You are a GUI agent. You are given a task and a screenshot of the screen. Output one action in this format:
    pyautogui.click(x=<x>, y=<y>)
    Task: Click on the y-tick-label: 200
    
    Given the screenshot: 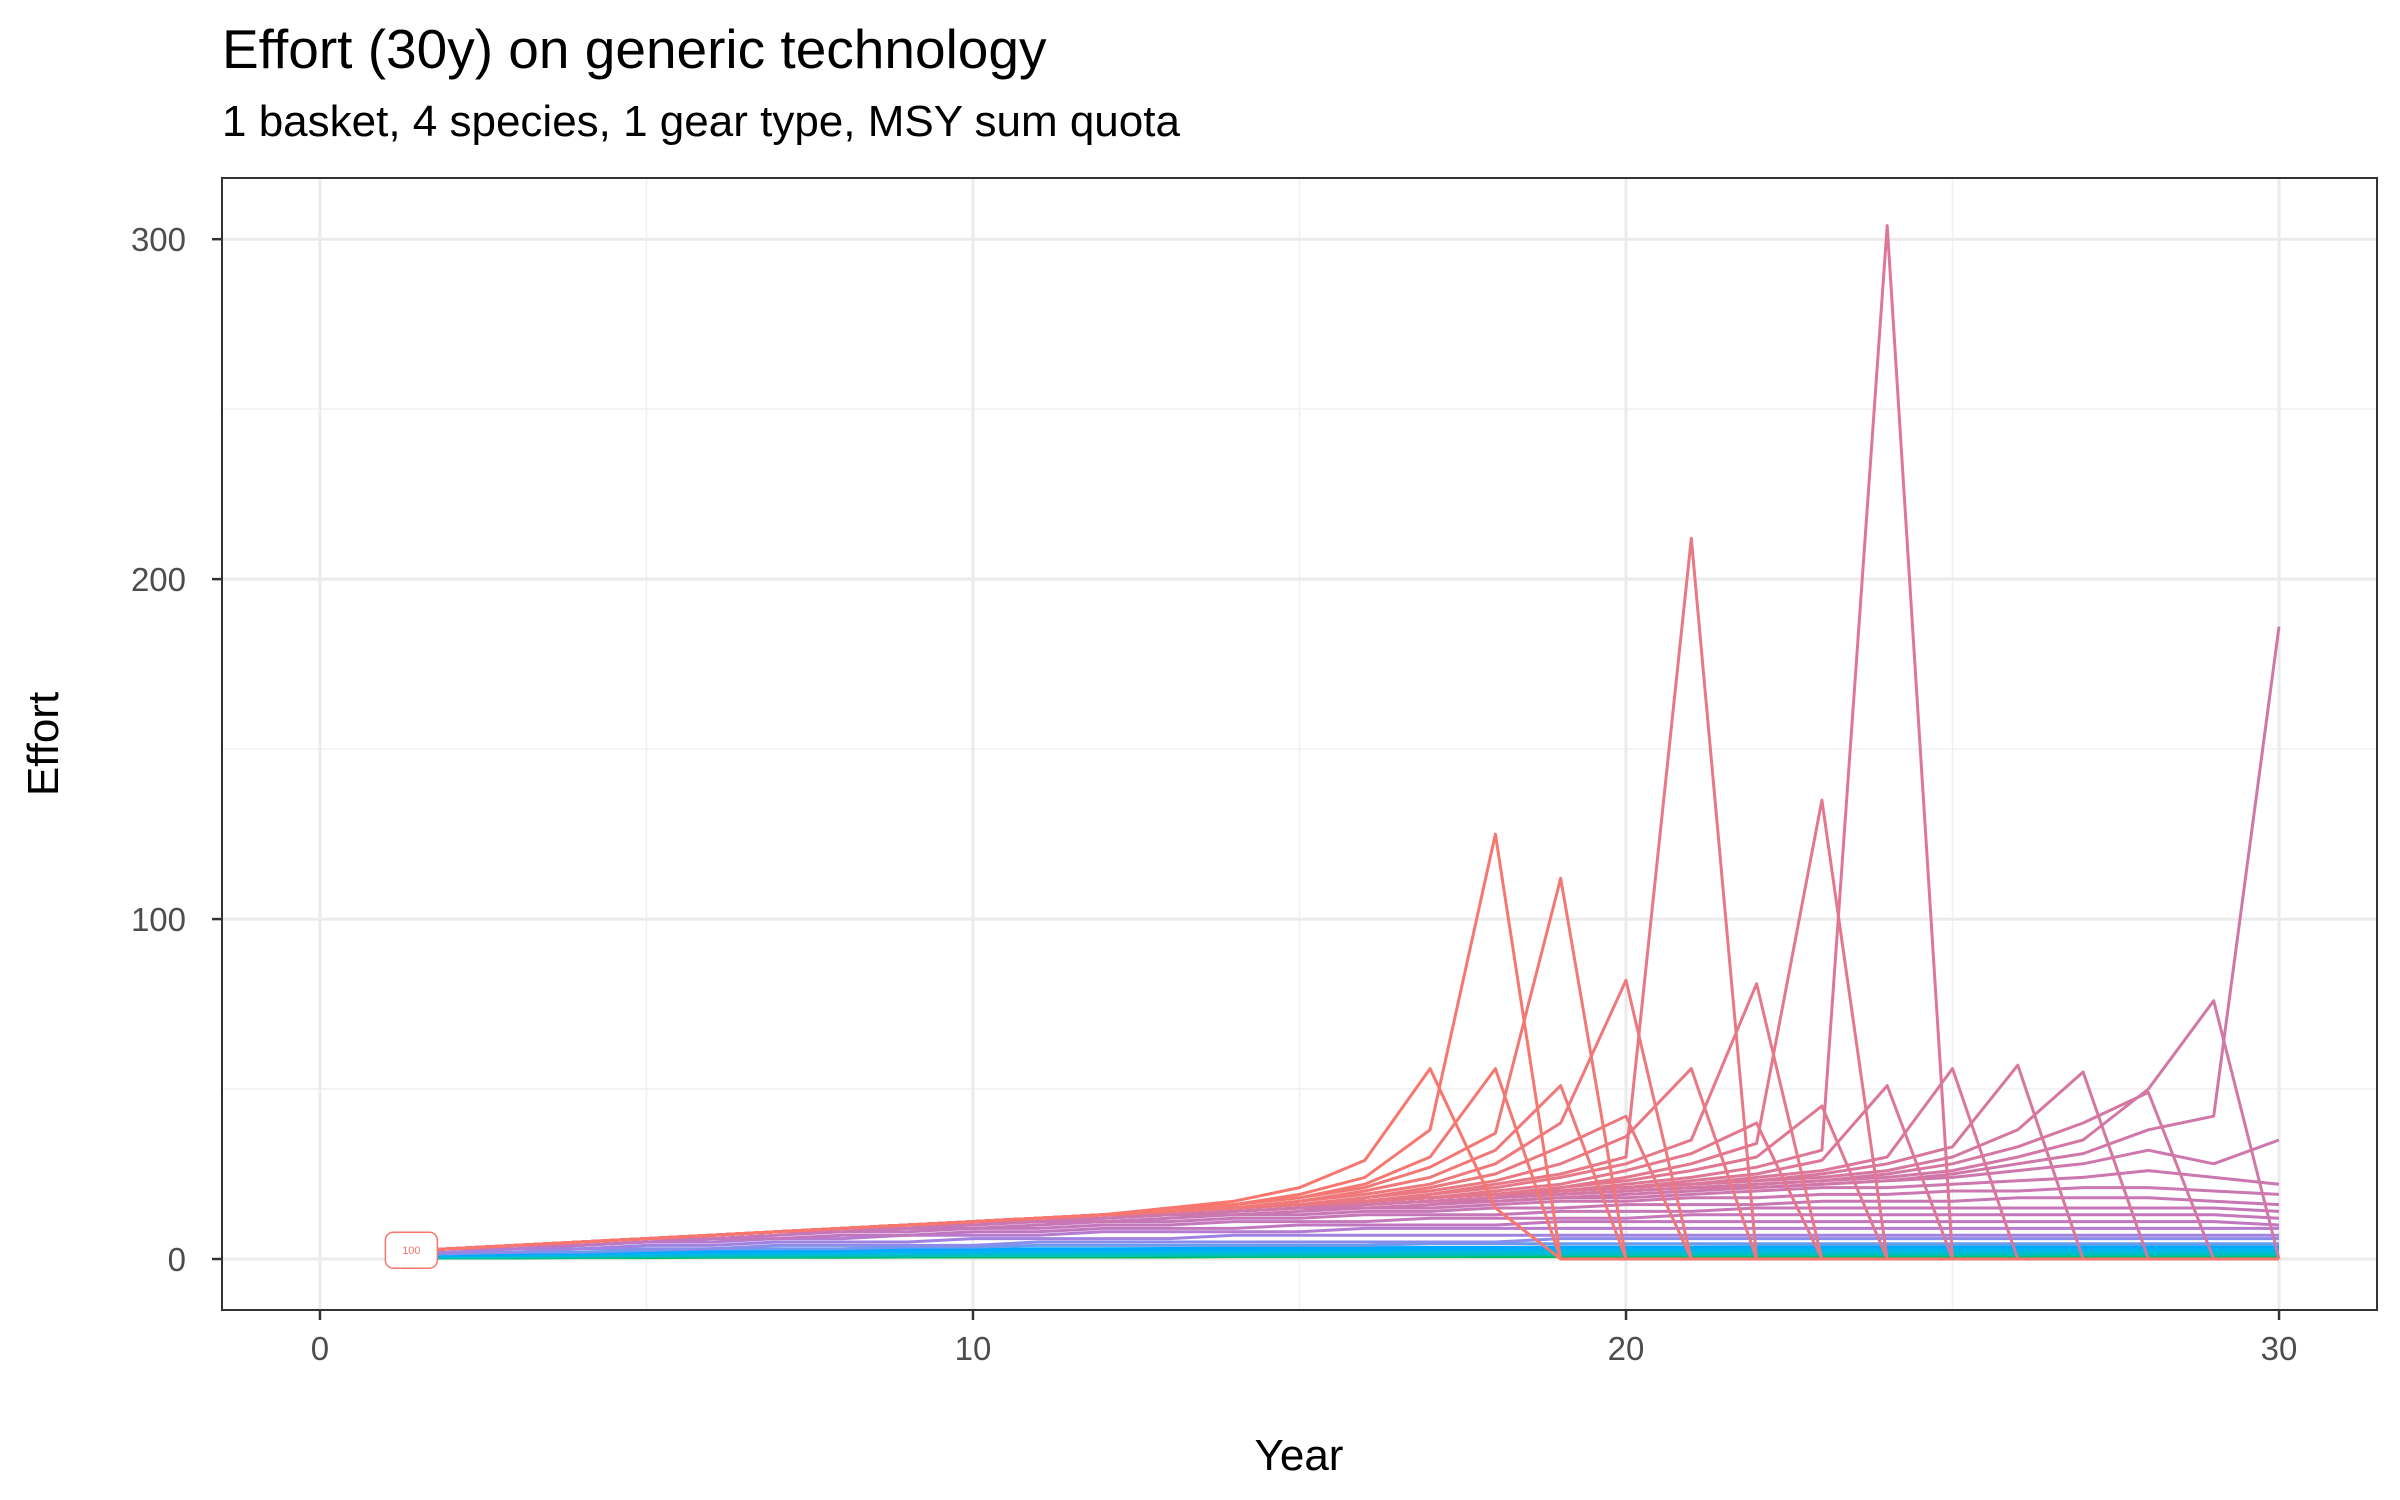 What is the action you would take?
    pyautogui.click(x=158, y=579)
    